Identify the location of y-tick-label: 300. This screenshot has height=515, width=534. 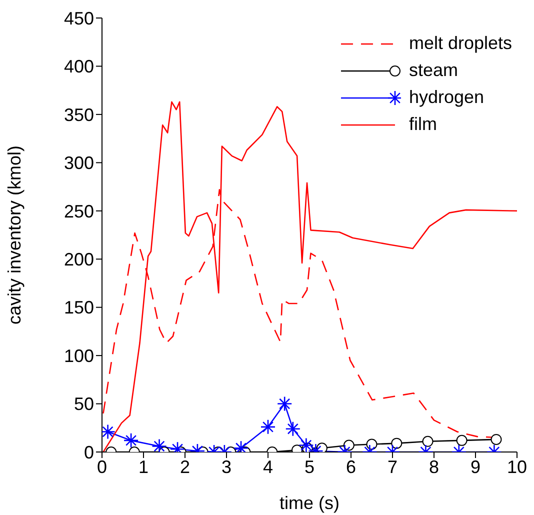
(79, 163).